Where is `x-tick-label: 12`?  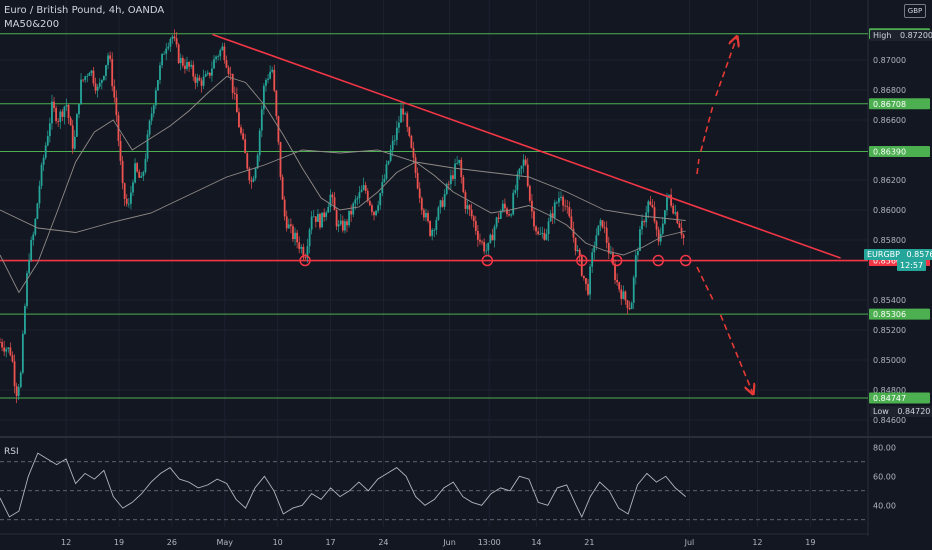 x-tick-label: 12 is located at coordinates (757, 542).